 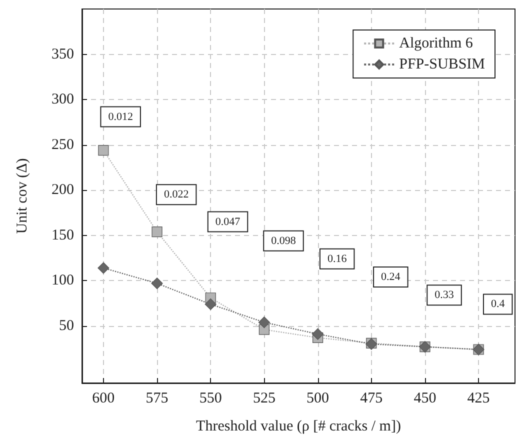 What do you see at coordinates (436, 44) in the screenshot?
I see `legend-label: Algorithm 6` at bounding box center [436, 44].